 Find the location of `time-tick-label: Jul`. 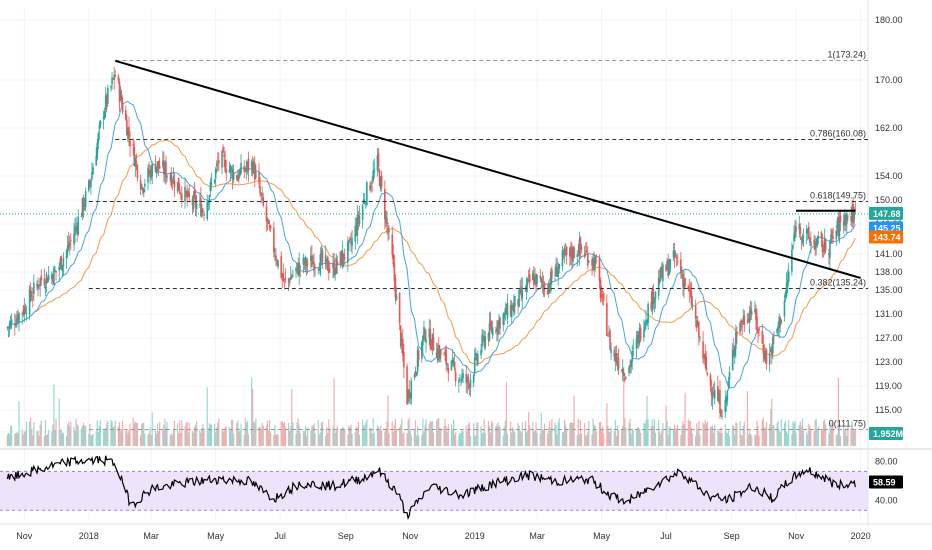

time-tick-label: Jul is located at coordinates (280, 536).